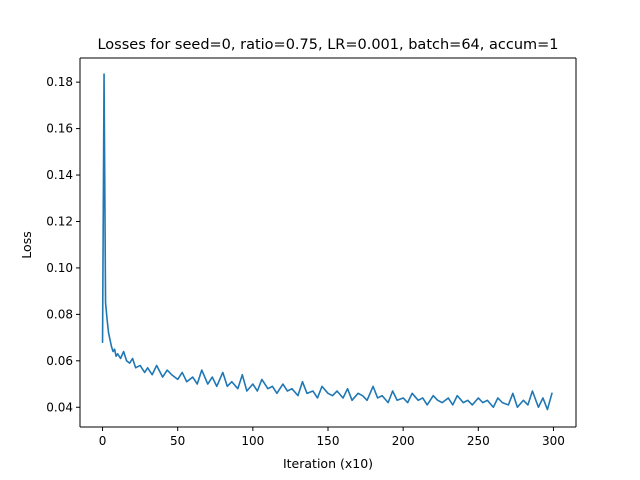 The height and width of the screenshot is (480, 640). I want to click on x-axis-label: Iteration (x10), so click(328, 463).